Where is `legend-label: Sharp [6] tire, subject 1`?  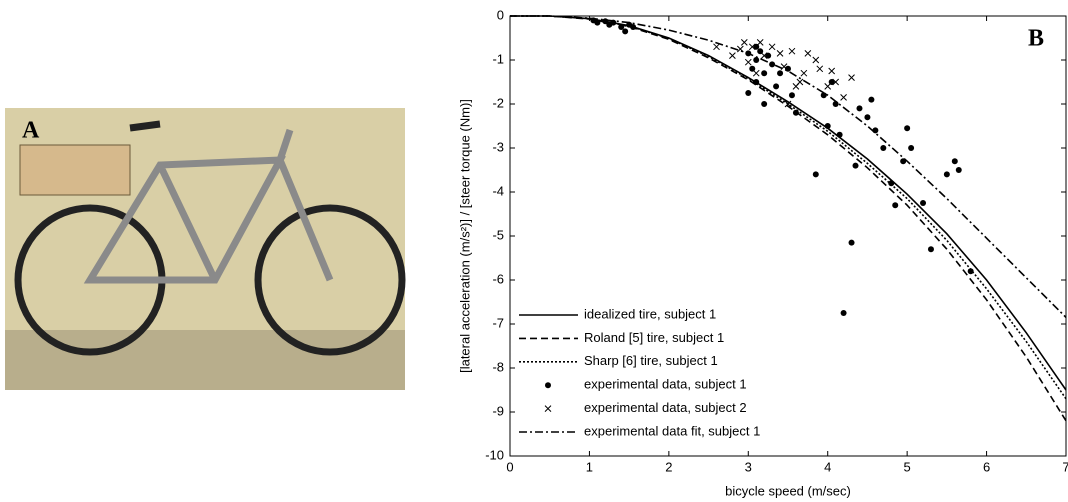
legend-label: Sharp [6] tire, subject 1 is located at coordinates (651, 360).